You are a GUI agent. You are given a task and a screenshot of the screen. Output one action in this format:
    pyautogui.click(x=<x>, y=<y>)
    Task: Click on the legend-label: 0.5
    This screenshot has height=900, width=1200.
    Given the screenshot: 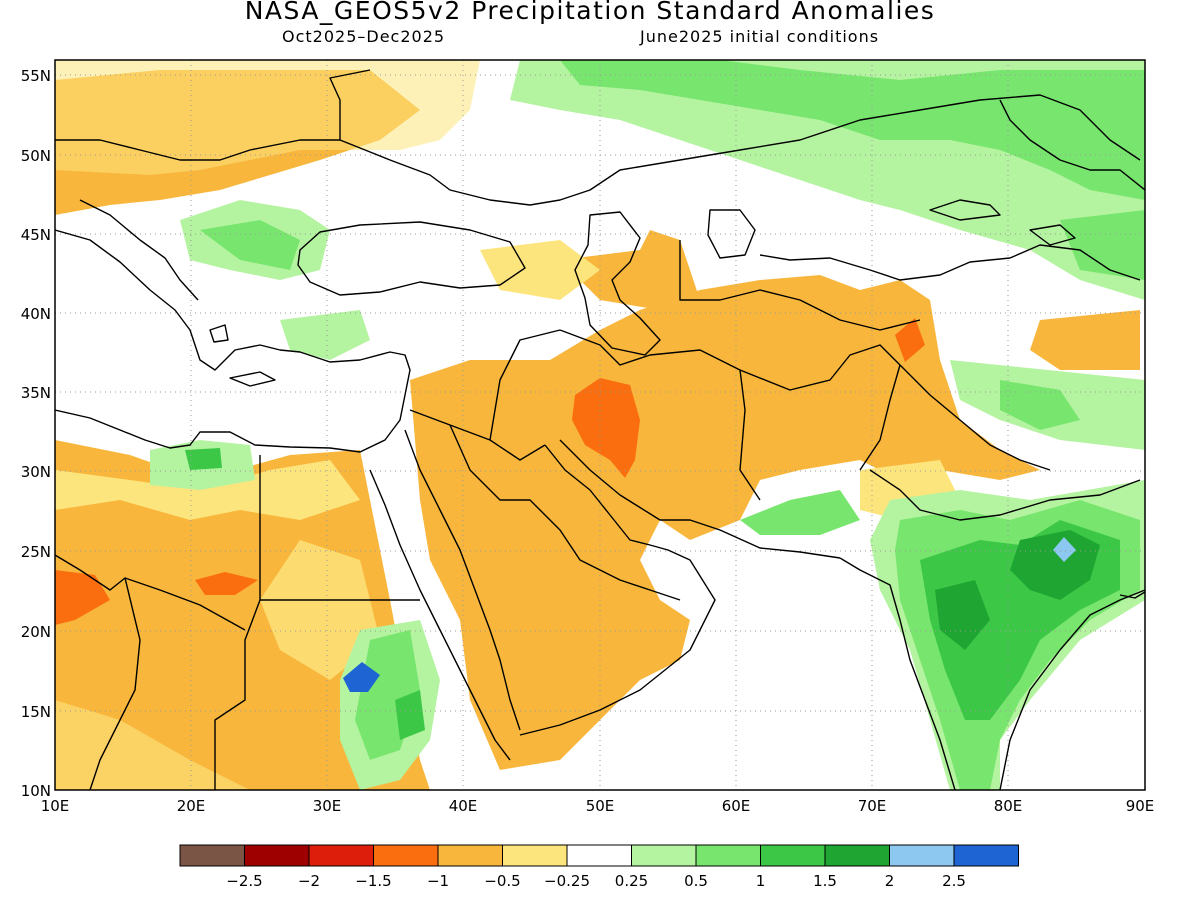 What is the action you would take?
    pyautogui.click(x=696, y=881)
    